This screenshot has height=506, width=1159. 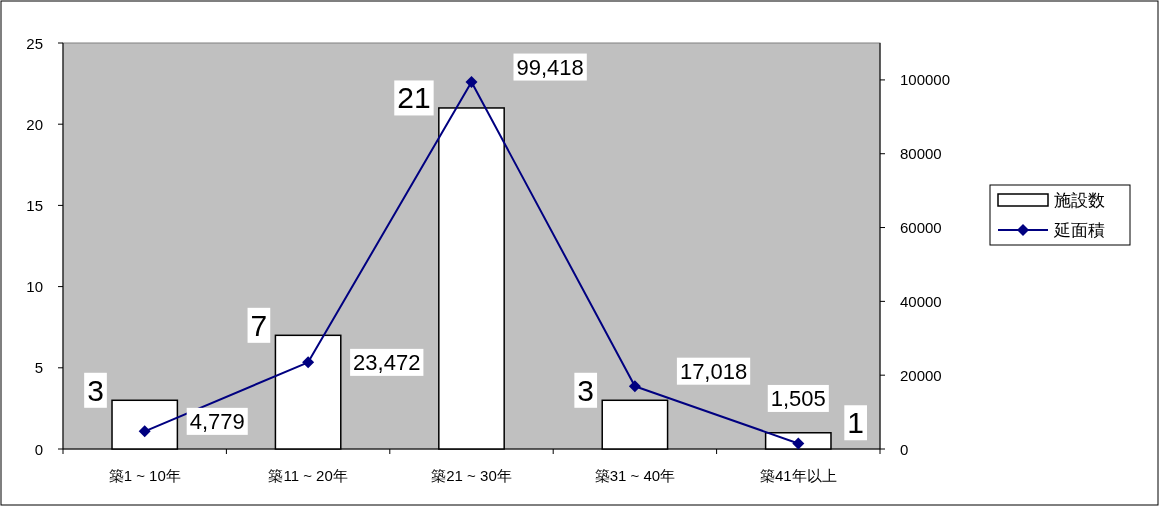 What do you see at coordinates (921, 228) in the screenshot?
I see `y2-tick-label: 60000` at bounding box center [921, 228].